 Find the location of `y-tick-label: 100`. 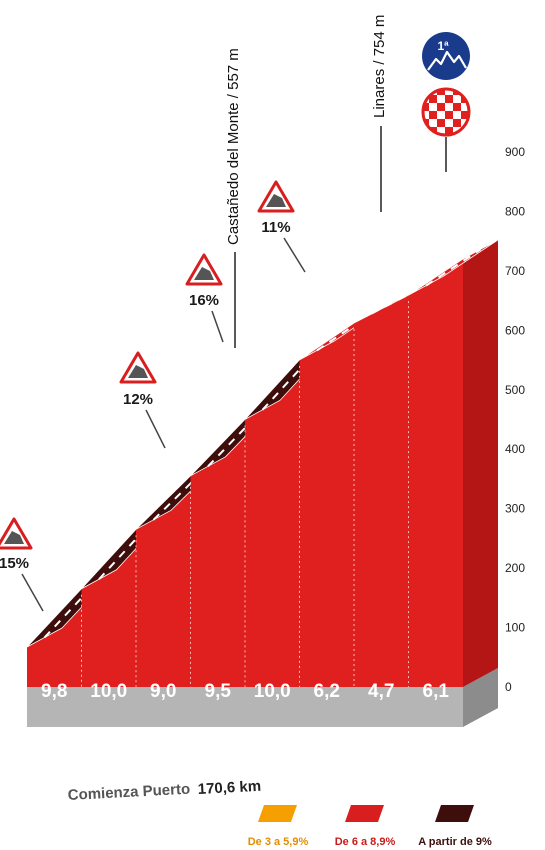

y-tick-label: 100 is located at coordinates (515, 628).